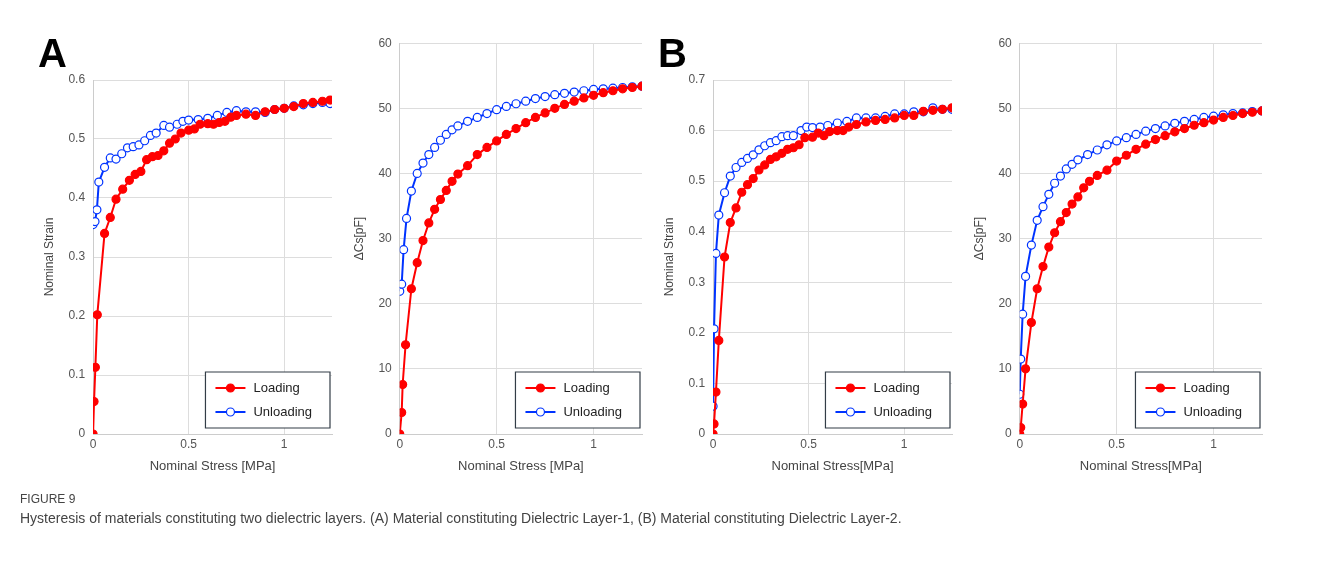  I want to click on text: Hysteresis of materials constituting two dielectric layers. (A) Material constituting Dielectric Layer-1, (B) Material constituting Dielectric Layer-2., so click(461, 518).